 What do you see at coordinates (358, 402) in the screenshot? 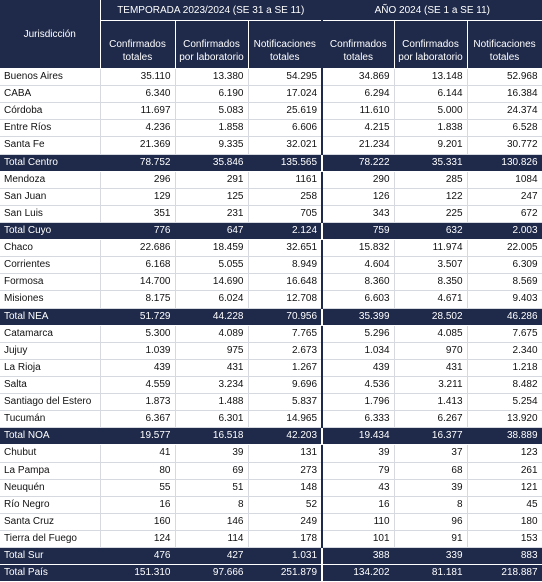
I see `value-cell: 1.796` at bounding box center [358, 402].